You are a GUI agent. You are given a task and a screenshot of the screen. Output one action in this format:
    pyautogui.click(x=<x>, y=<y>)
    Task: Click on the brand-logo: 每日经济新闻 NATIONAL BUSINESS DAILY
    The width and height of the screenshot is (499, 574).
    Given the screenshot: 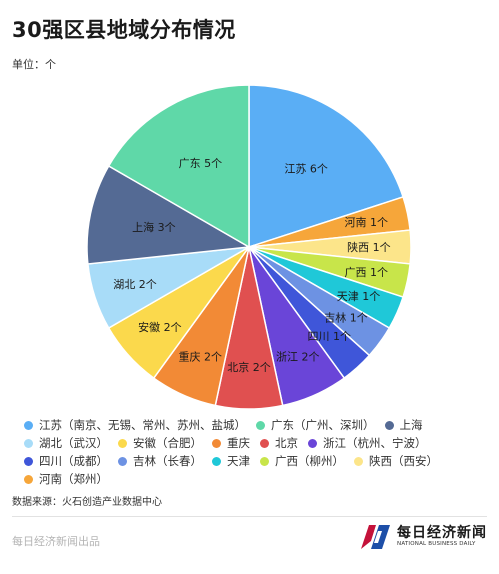 What is the action you would take?
    pyautogui.click(x=423, y=536)
    